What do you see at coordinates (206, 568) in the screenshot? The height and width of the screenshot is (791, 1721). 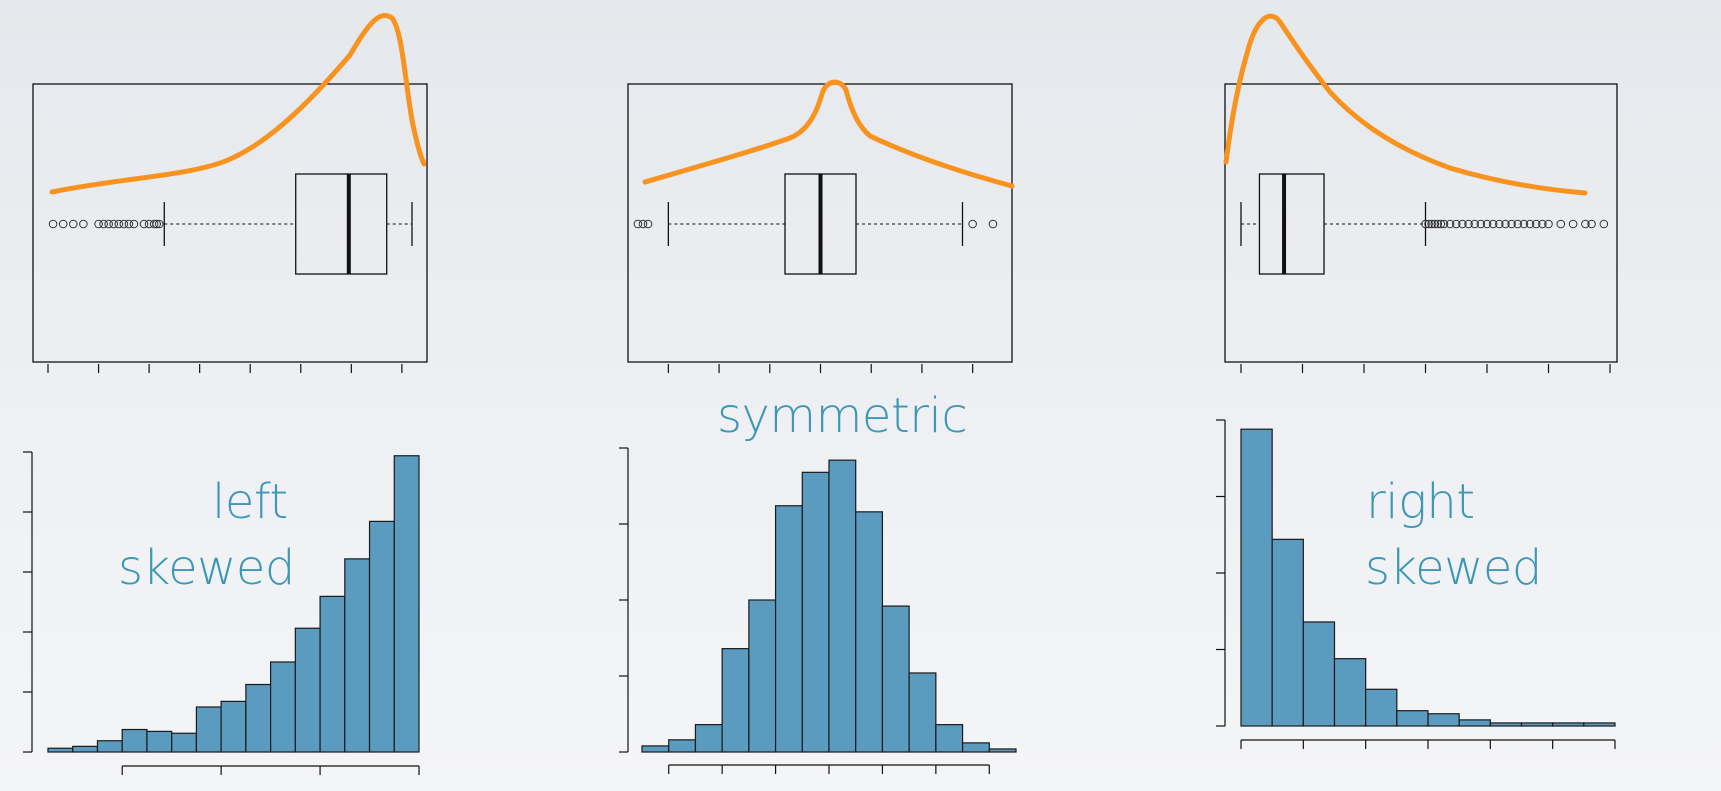 I see `label-skewed-left: skewed` at bounding box center [206, 568].